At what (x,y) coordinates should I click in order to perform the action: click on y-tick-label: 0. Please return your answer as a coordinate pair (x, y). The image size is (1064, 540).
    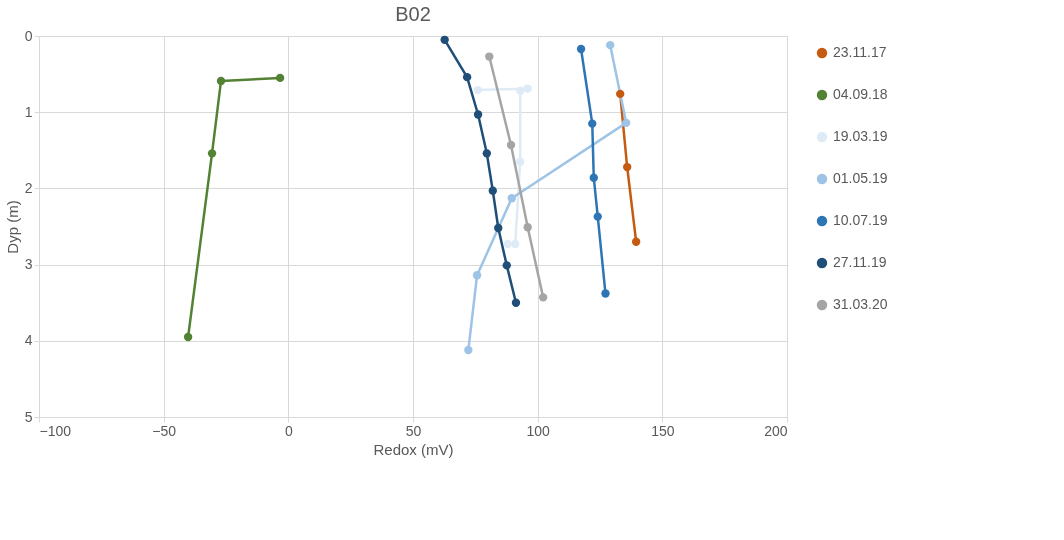
    Looking at the image, I should click on (28, 35).